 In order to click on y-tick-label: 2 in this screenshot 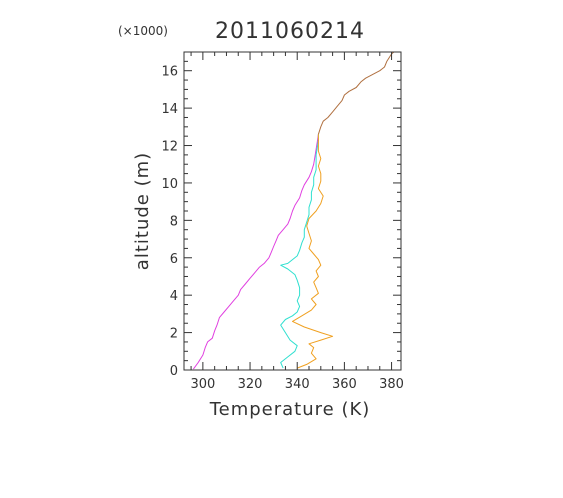, I will do `click(174, 334)`.